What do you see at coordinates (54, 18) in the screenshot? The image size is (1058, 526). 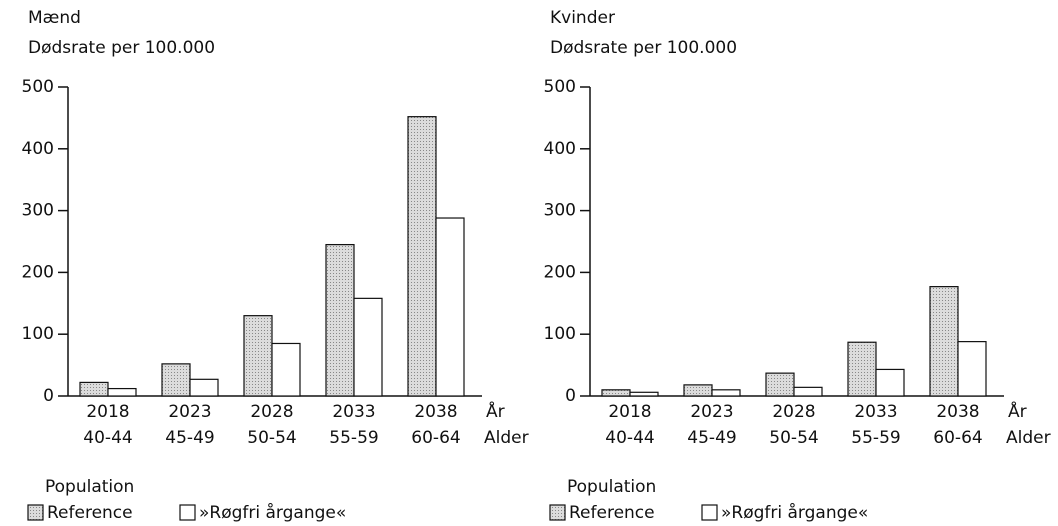 I see `chart-title: Mænd` at bounding box center [54, 18].